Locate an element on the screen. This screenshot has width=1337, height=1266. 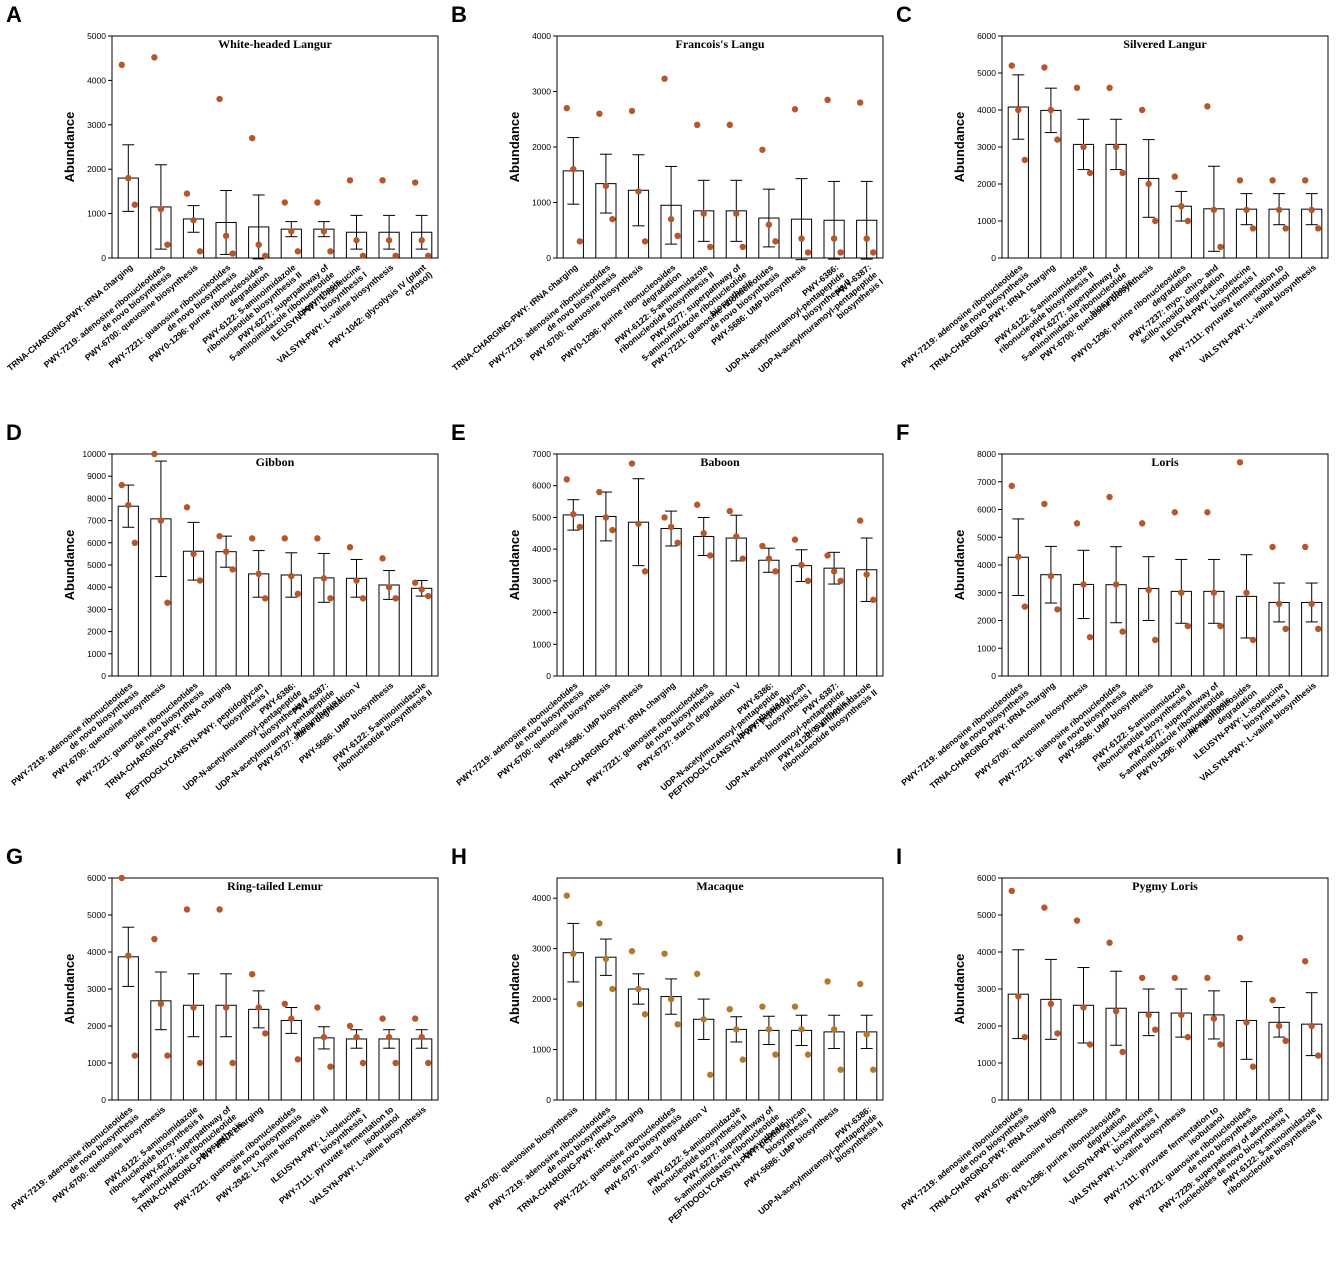
y-tick-label: 8000 is located at coordinates (986, 454).